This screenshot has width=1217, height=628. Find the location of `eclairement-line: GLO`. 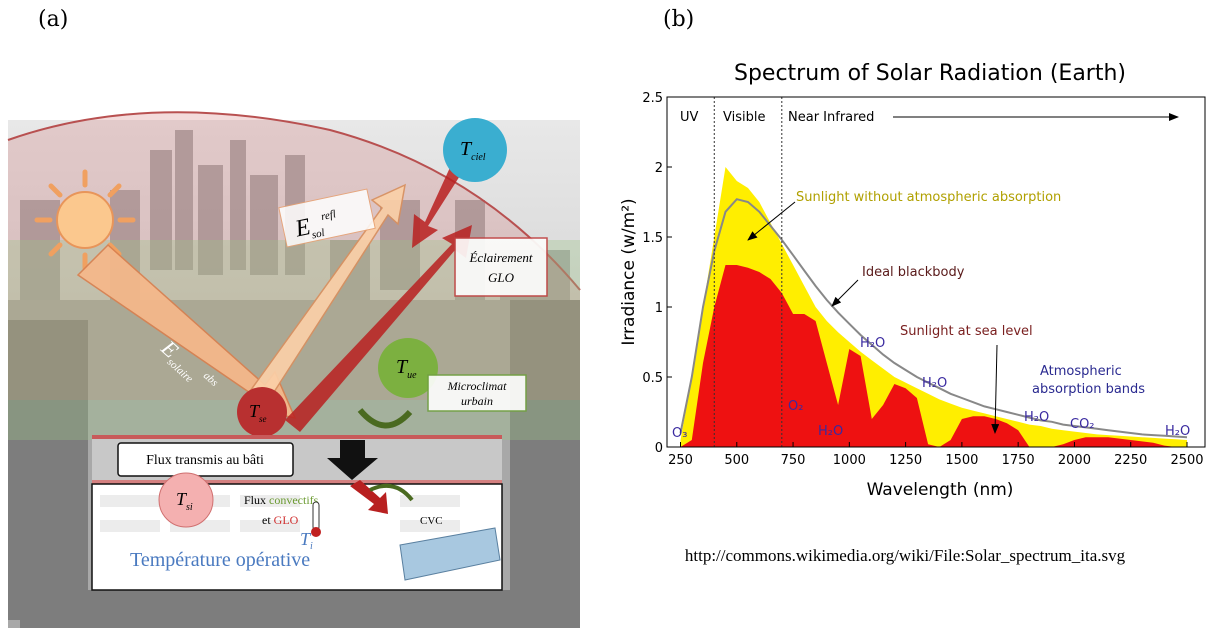

eclairement-line: GLO is located at coordinates (501, 277).